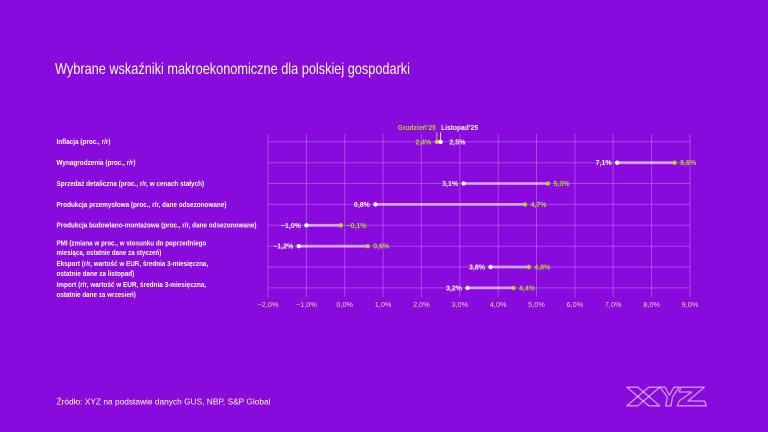  What do you see at coordinates (421, 304) in the screenshot?
I see `svg-text: 2,0%` at bounding box center [421, 304].